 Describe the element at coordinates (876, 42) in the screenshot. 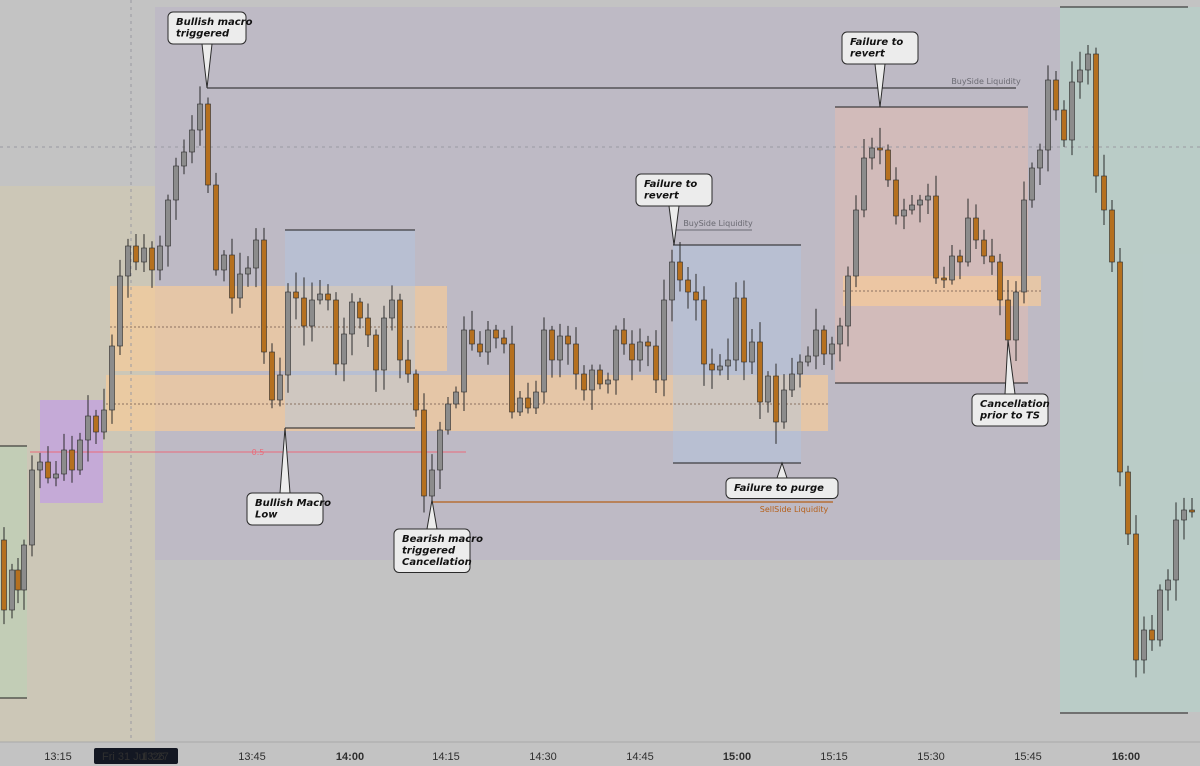

I see `callout-text: Failure to` at that location.